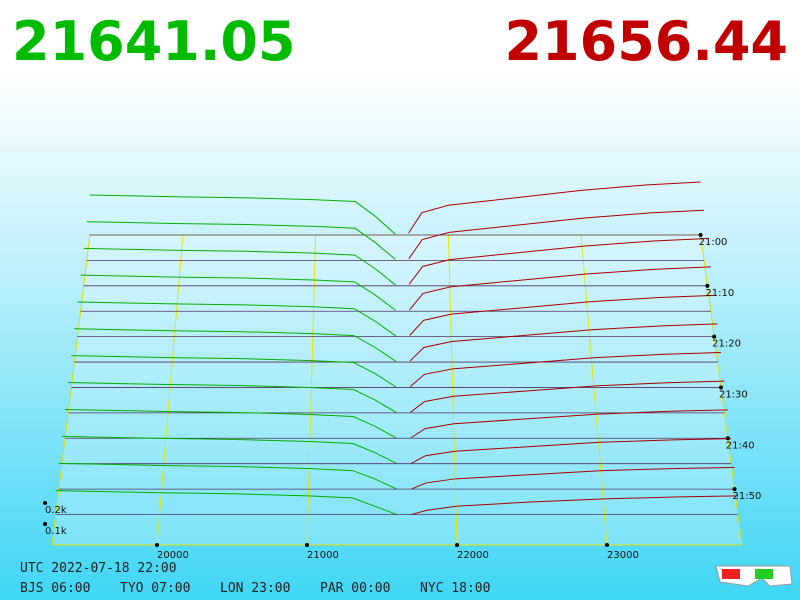  What do you see at coordinates (56, 510) in the screenshot?
I see `y-tick-label: 0.2k` at bounding box center [56, 510].